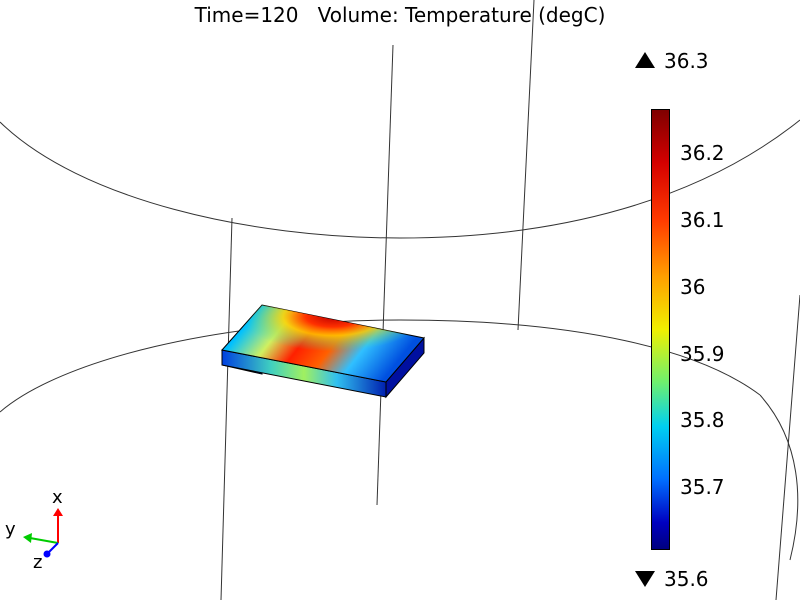  I want to click on colorbar-tick-label: 35.9, so click(702, 354).